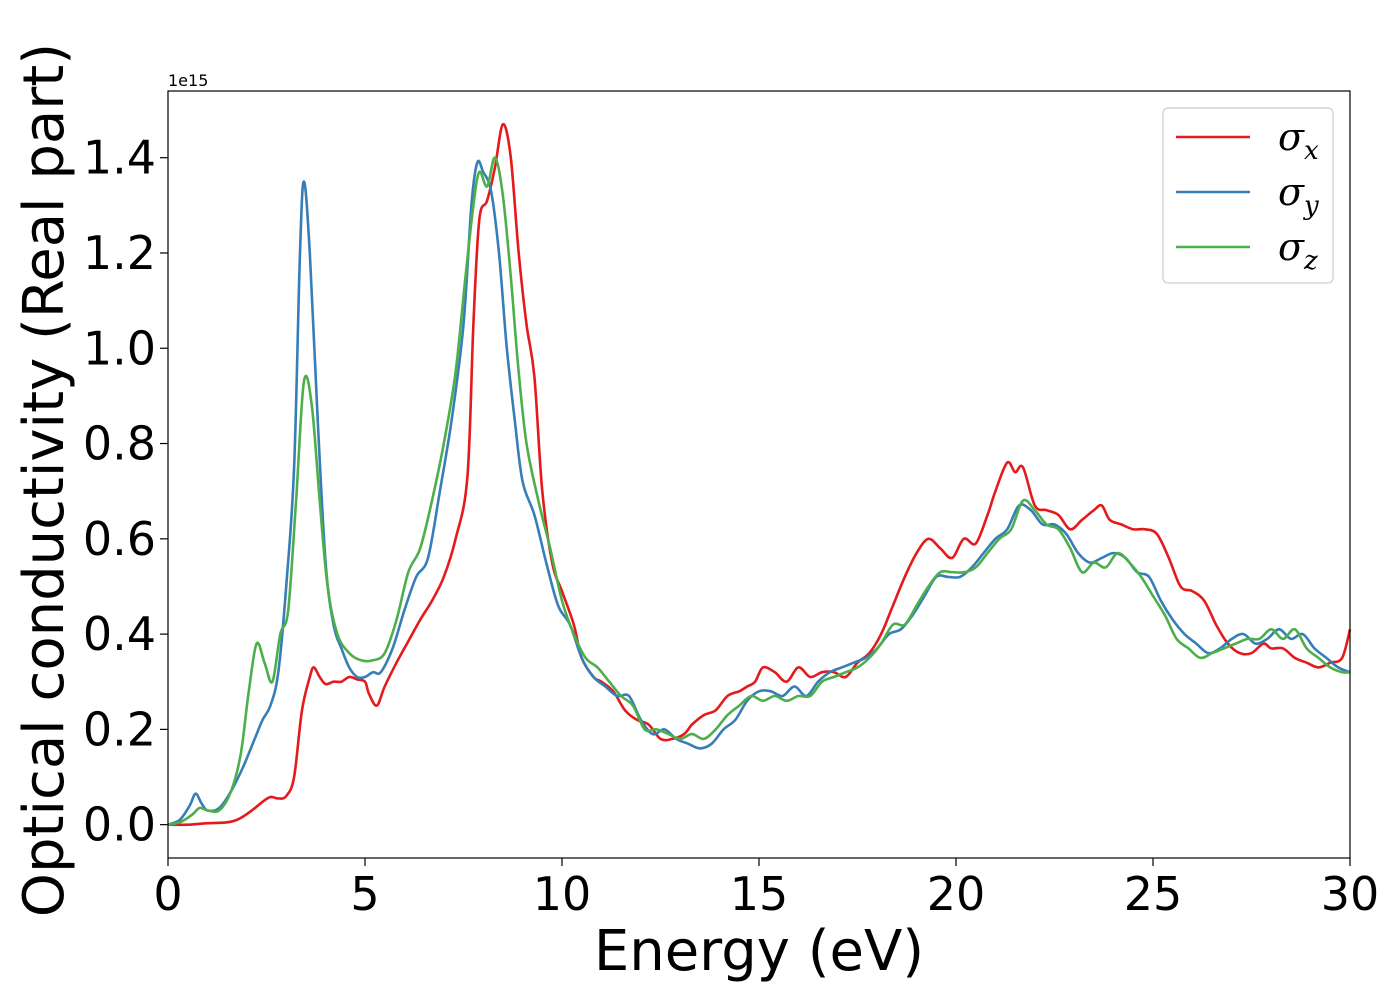 The height and width of the screenshot is (1000, 1400). I want to click on x-tick-label: 20, so click(956, 894).